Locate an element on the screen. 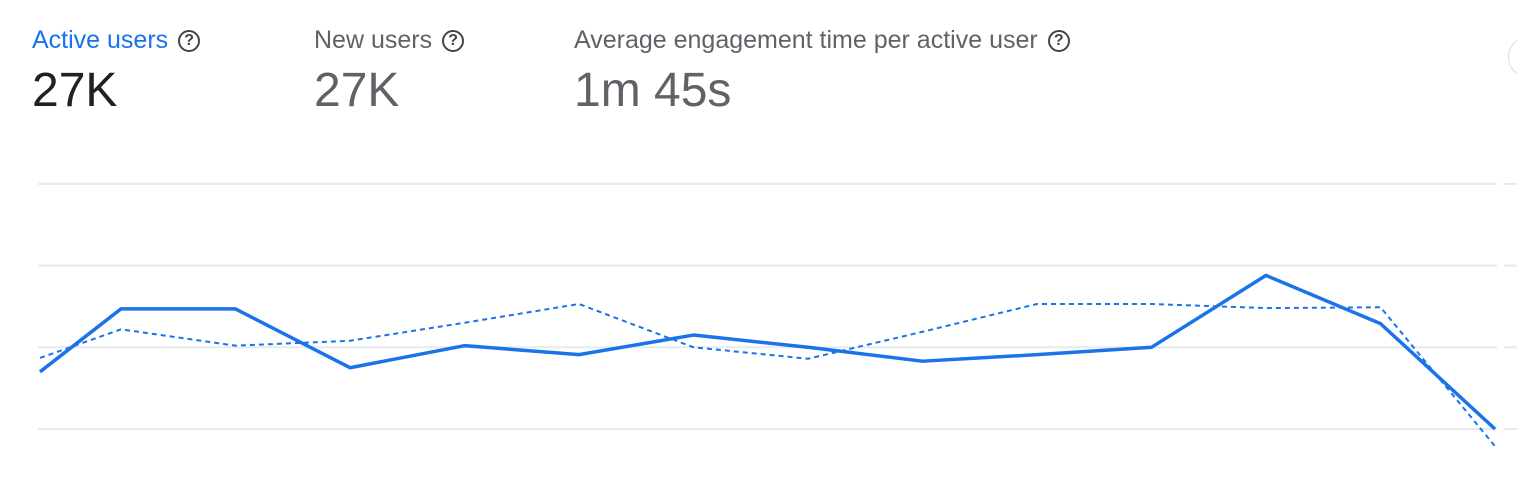  metric-label: New users is located at coordinates (373, 40).